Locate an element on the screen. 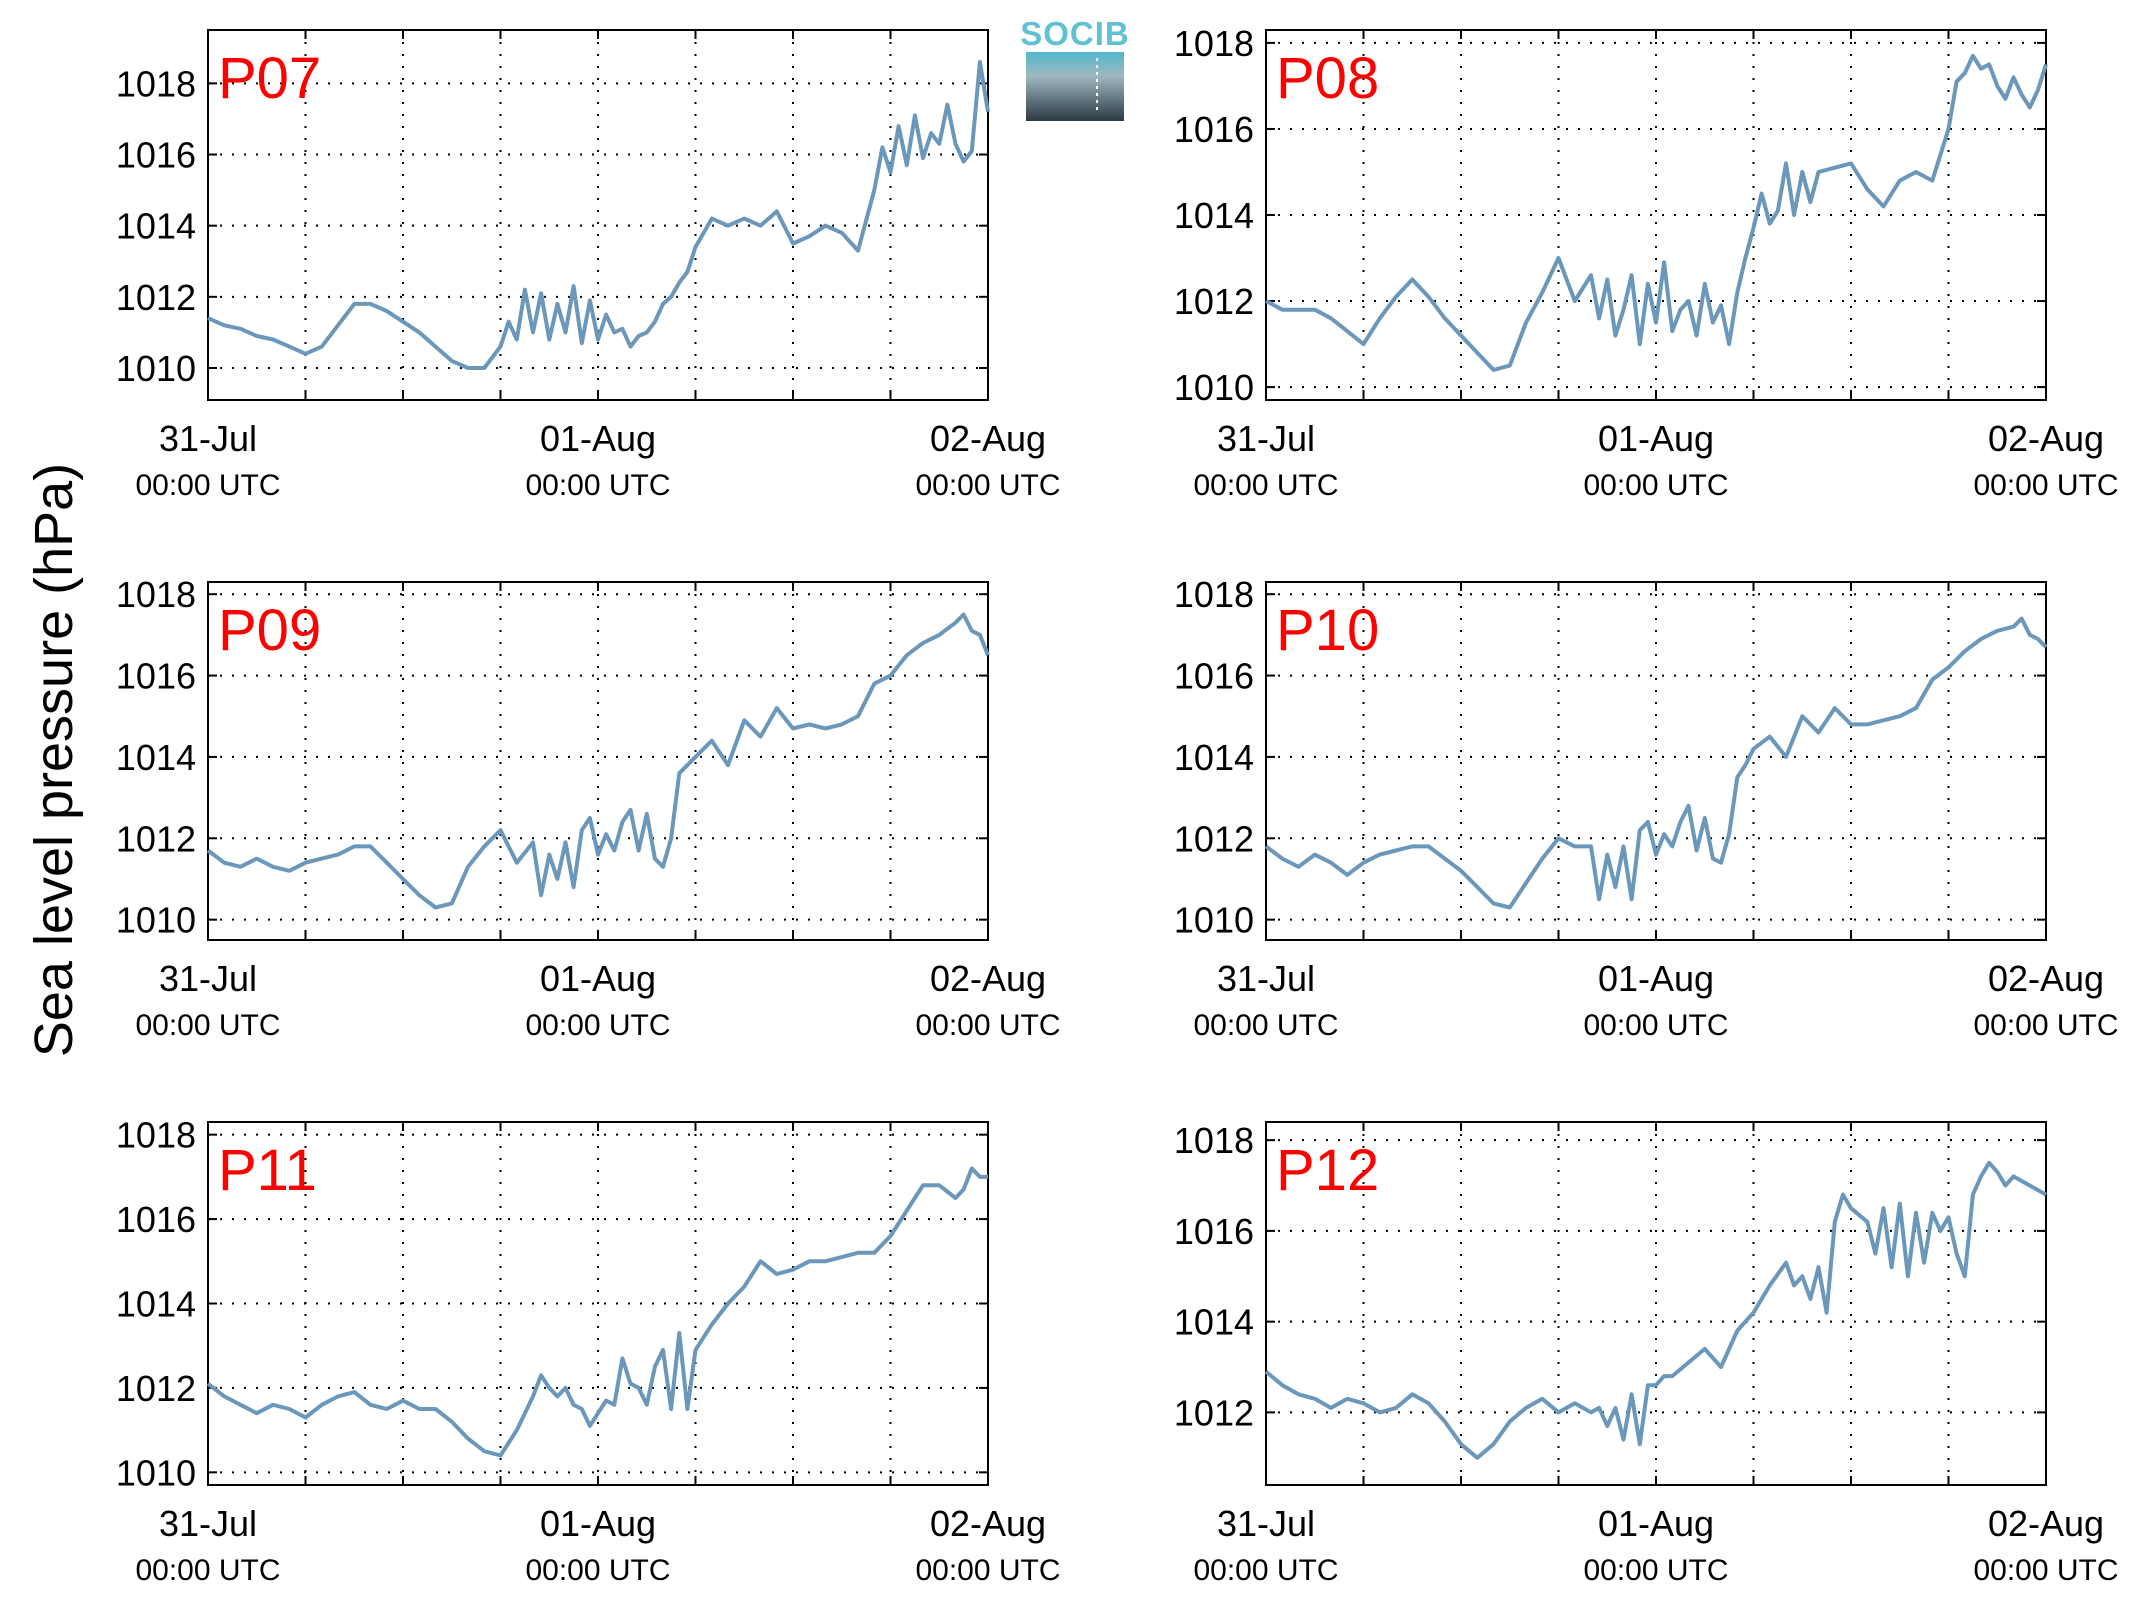 The width and height of the screenshot is (2133, 1608). series-line-p09 is located at coordinates (598, 761).